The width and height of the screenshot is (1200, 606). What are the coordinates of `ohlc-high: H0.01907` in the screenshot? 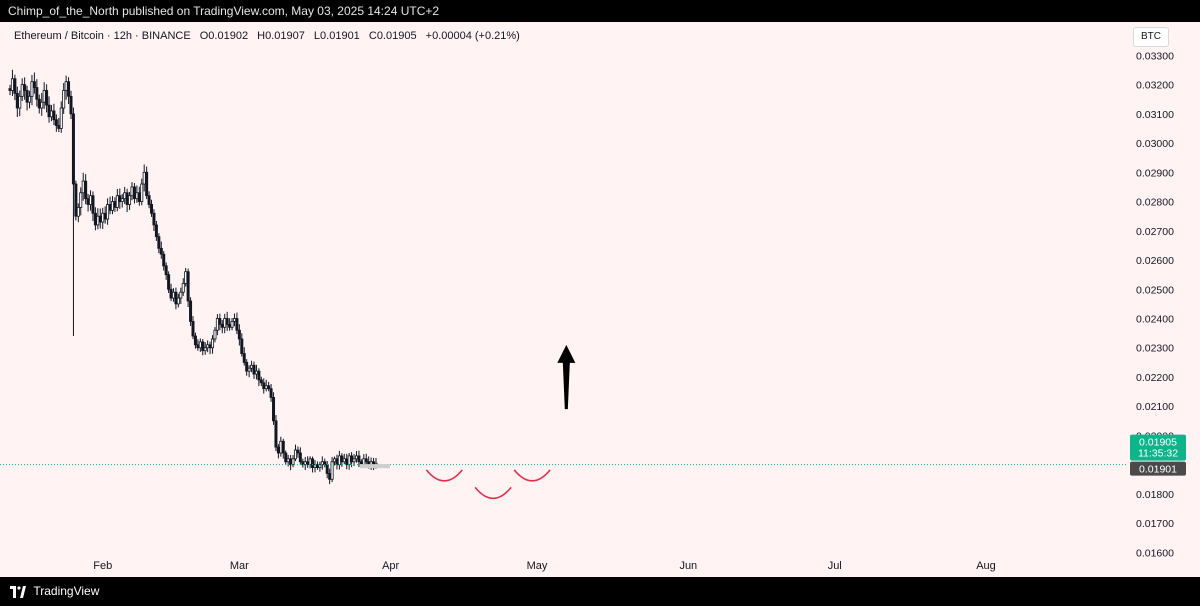 It's located at (281, 36).